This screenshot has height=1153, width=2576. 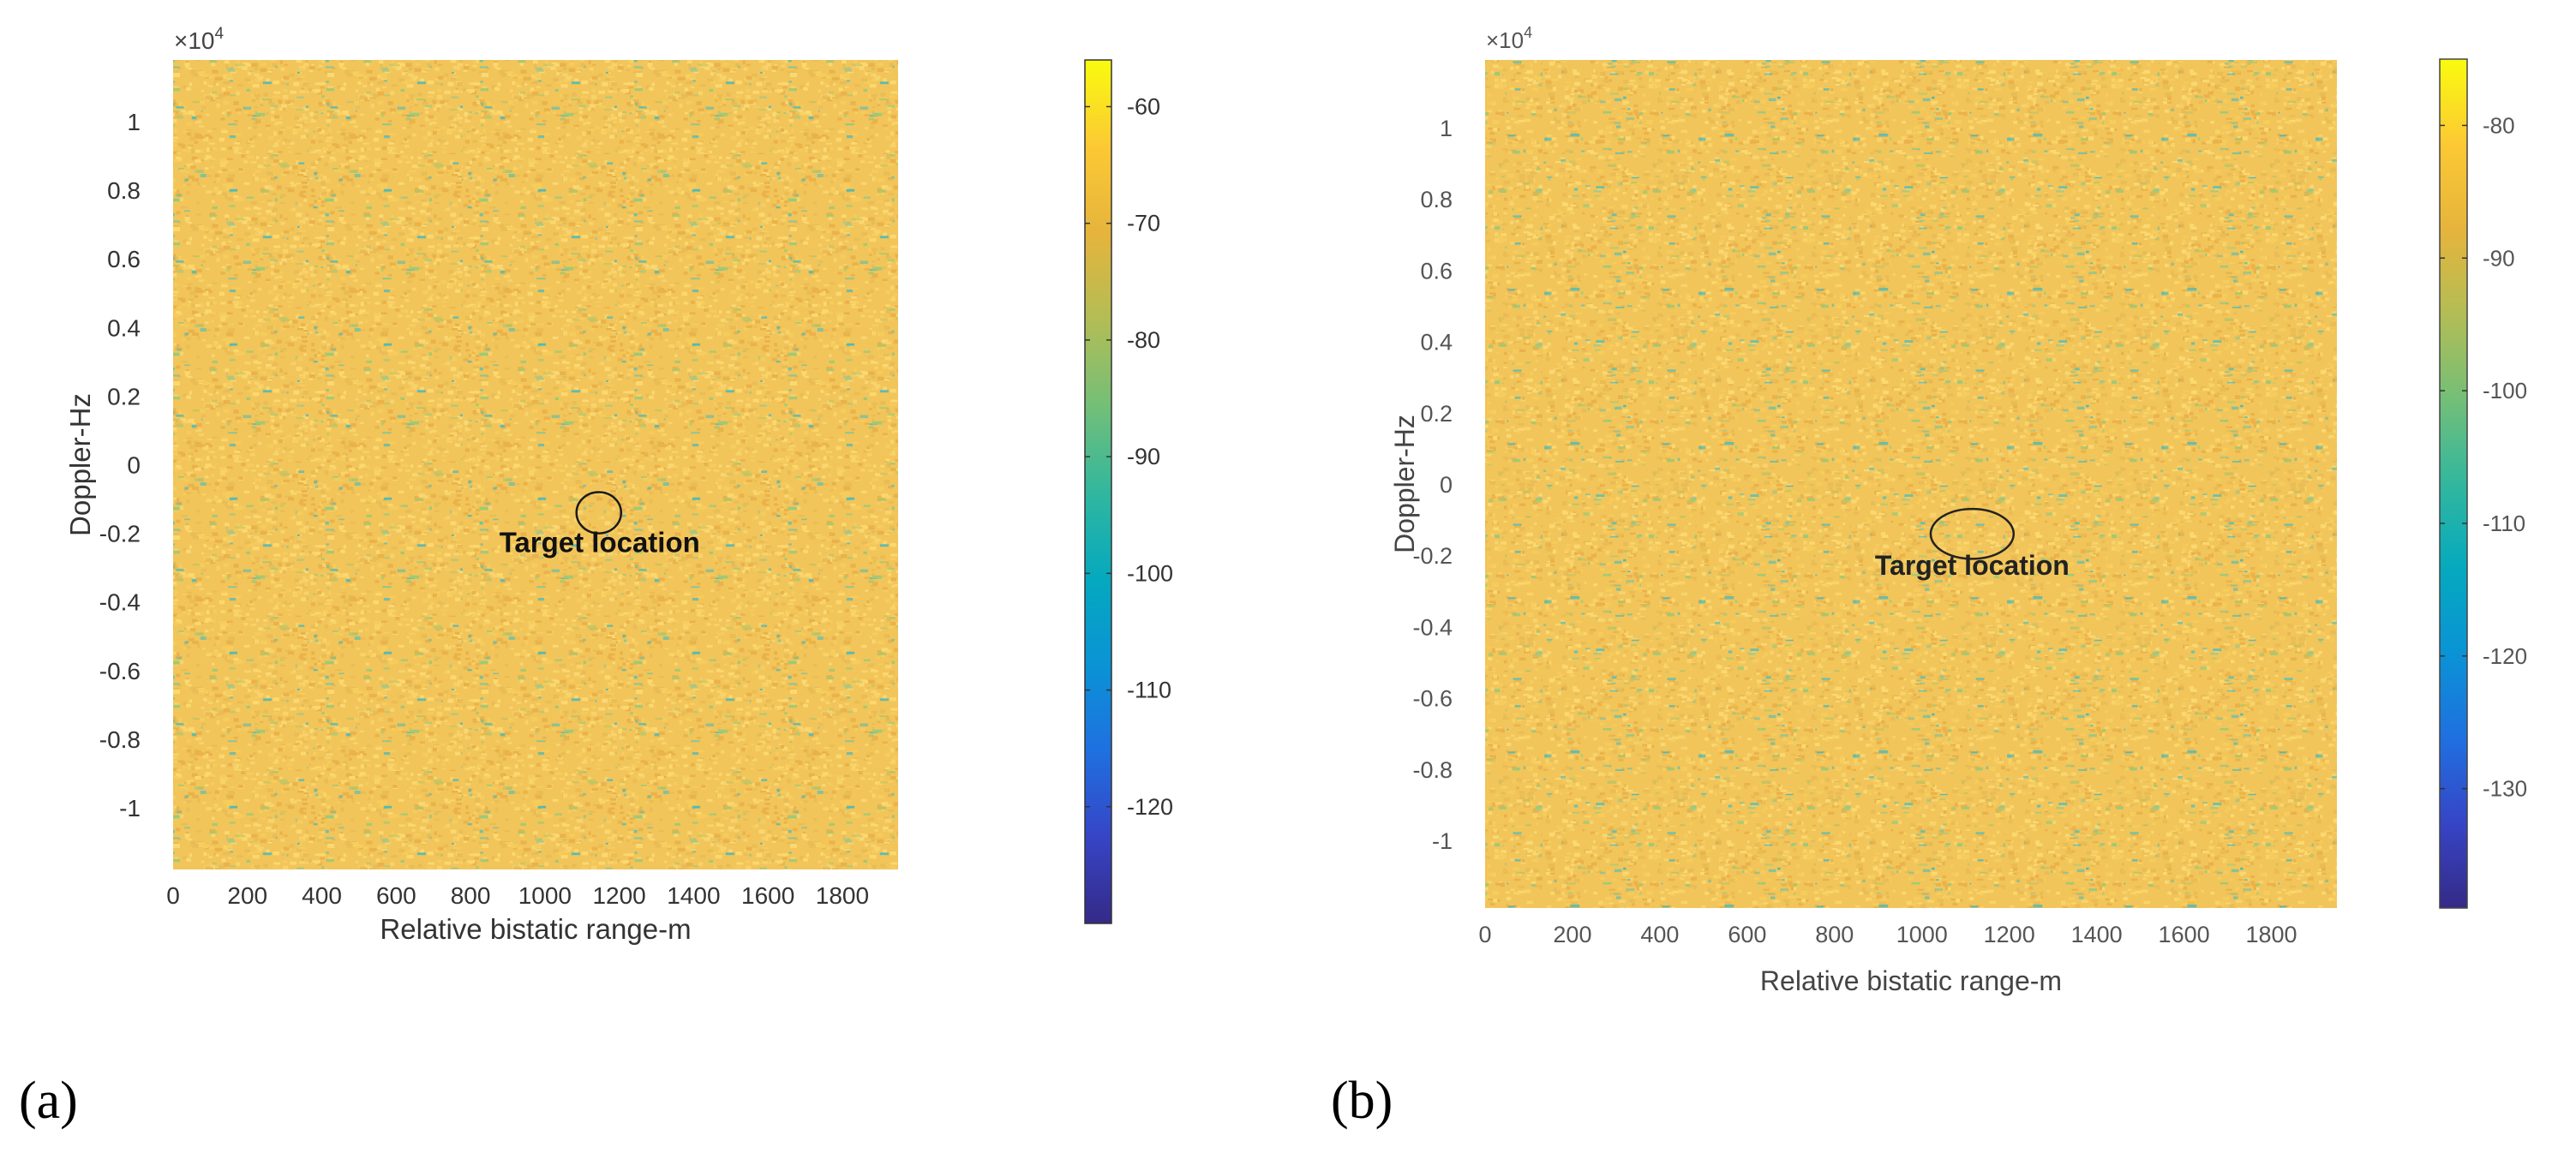 What do you see at coordinates (2505, 789) in the screenshot?
I see `colorbar-tick-label: -130` at bounding box center [2505, 789].